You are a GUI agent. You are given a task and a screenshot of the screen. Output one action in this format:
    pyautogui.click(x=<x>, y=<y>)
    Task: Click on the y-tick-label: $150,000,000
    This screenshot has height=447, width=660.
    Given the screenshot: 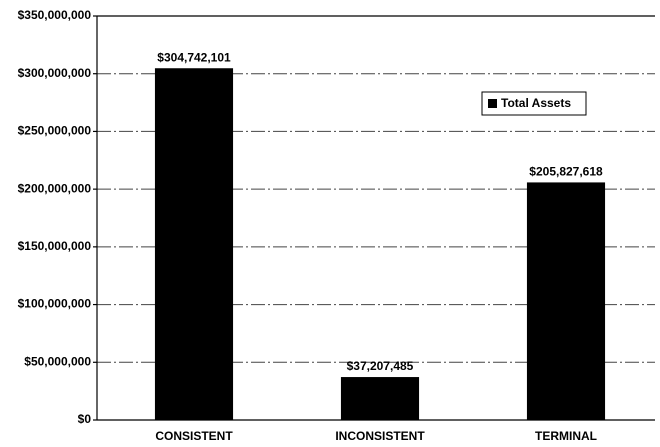 What is the action you would take?
    pyautogui.click(x=55, y=246)
    